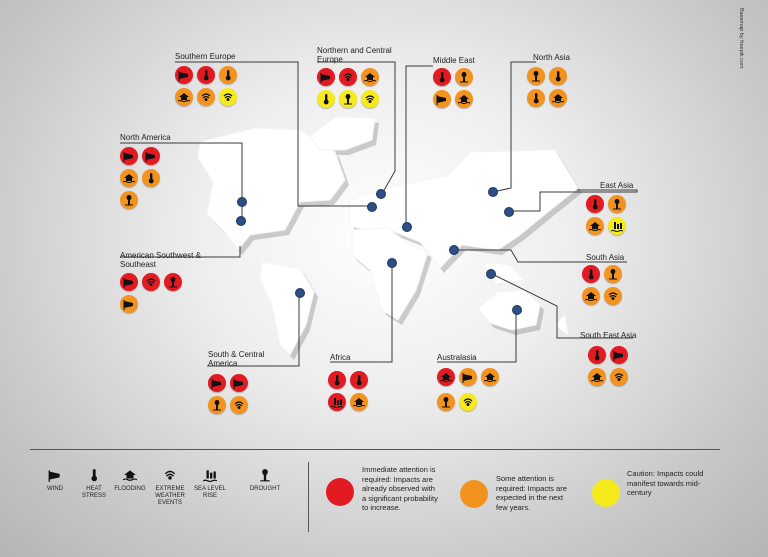 This screenshot has width=768, height=557. What do you see at coordinates (407, 227) in the screenshot?
I see `pin-middle-east` at bounding box center [407, 227].